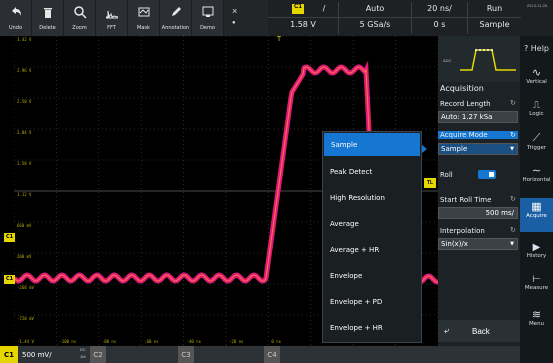  I want to click on record-length-label: Record Length, so click(465, 104).